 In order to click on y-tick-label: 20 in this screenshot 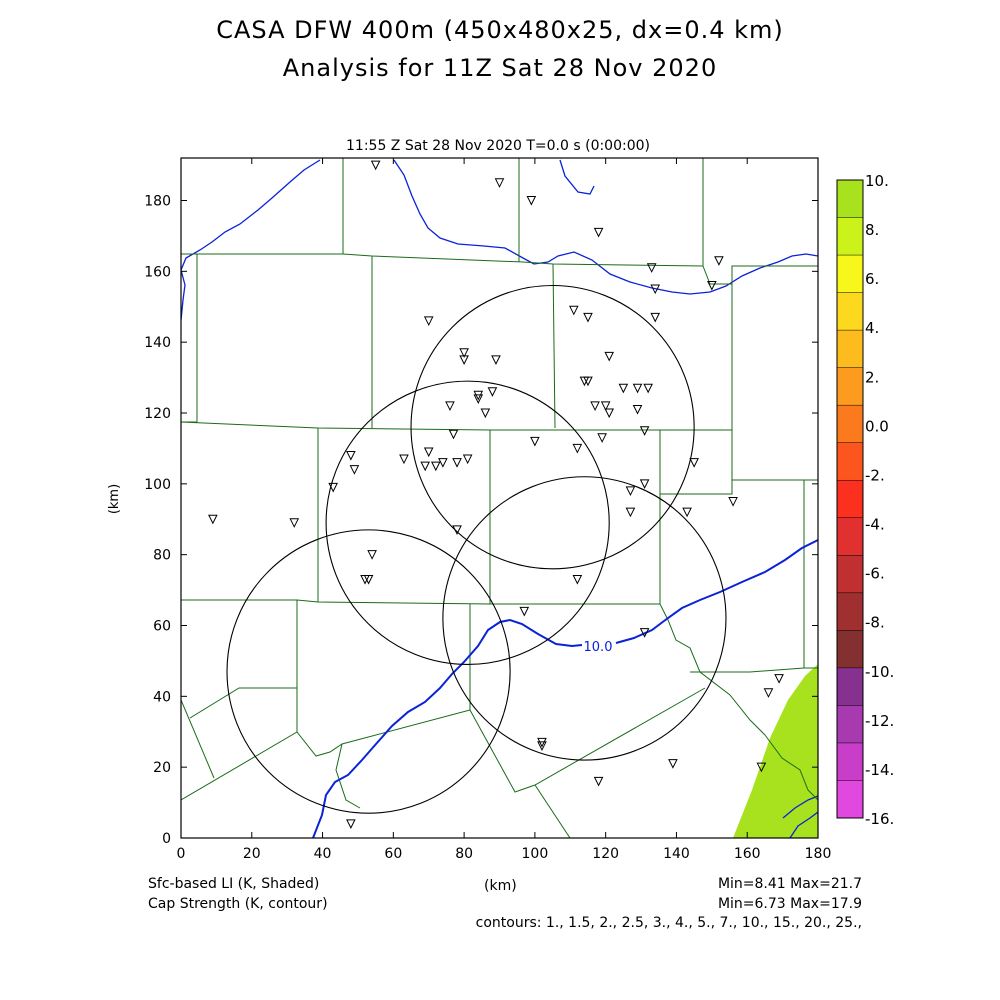, I will do `click(162, 768)`.